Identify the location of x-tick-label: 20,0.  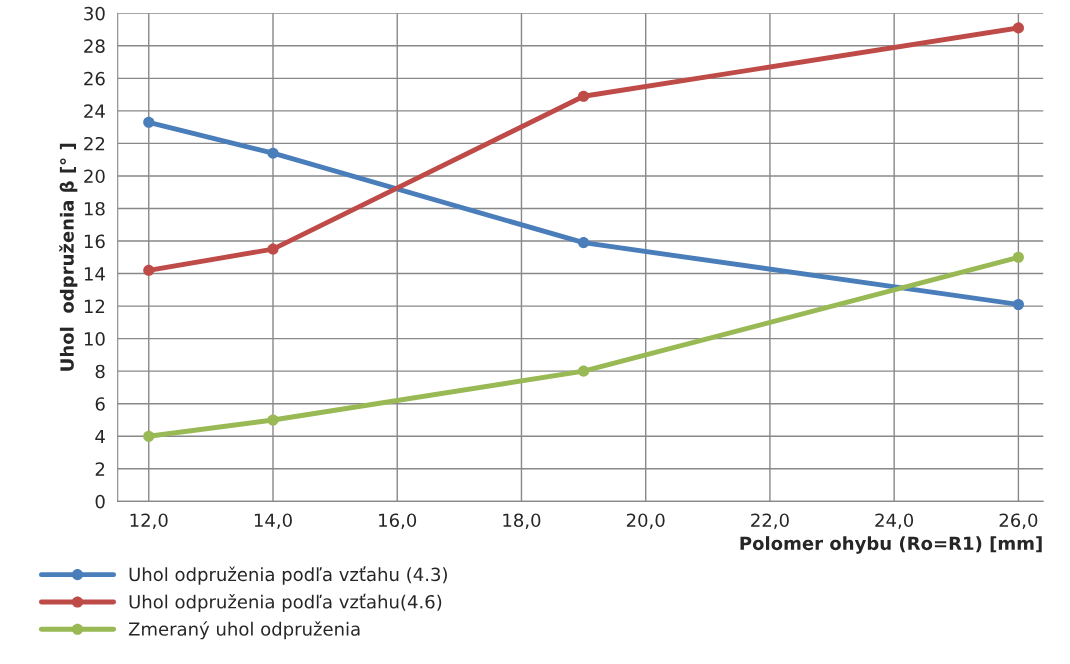
(645, 521).